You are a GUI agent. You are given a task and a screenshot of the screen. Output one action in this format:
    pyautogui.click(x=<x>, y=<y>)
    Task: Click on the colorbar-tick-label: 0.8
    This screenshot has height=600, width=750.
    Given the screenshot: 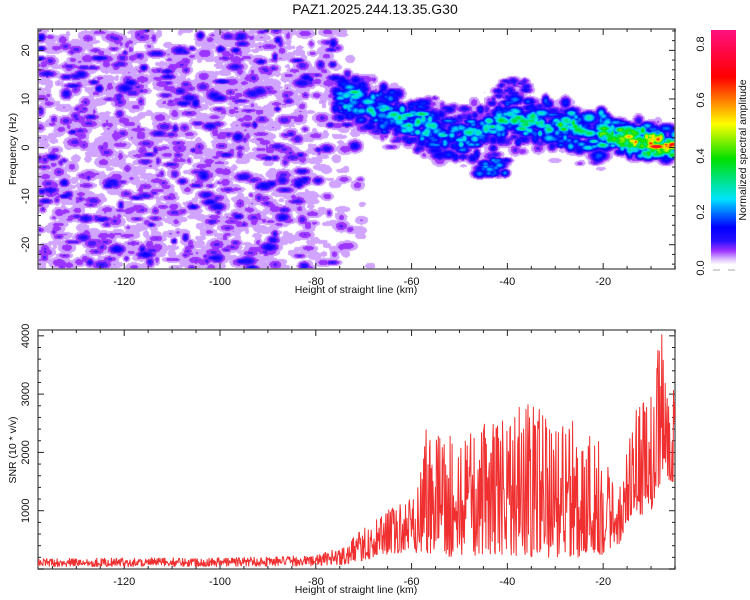 What is the action you would take?
    pyautogui.click(x=701, y=43)
    